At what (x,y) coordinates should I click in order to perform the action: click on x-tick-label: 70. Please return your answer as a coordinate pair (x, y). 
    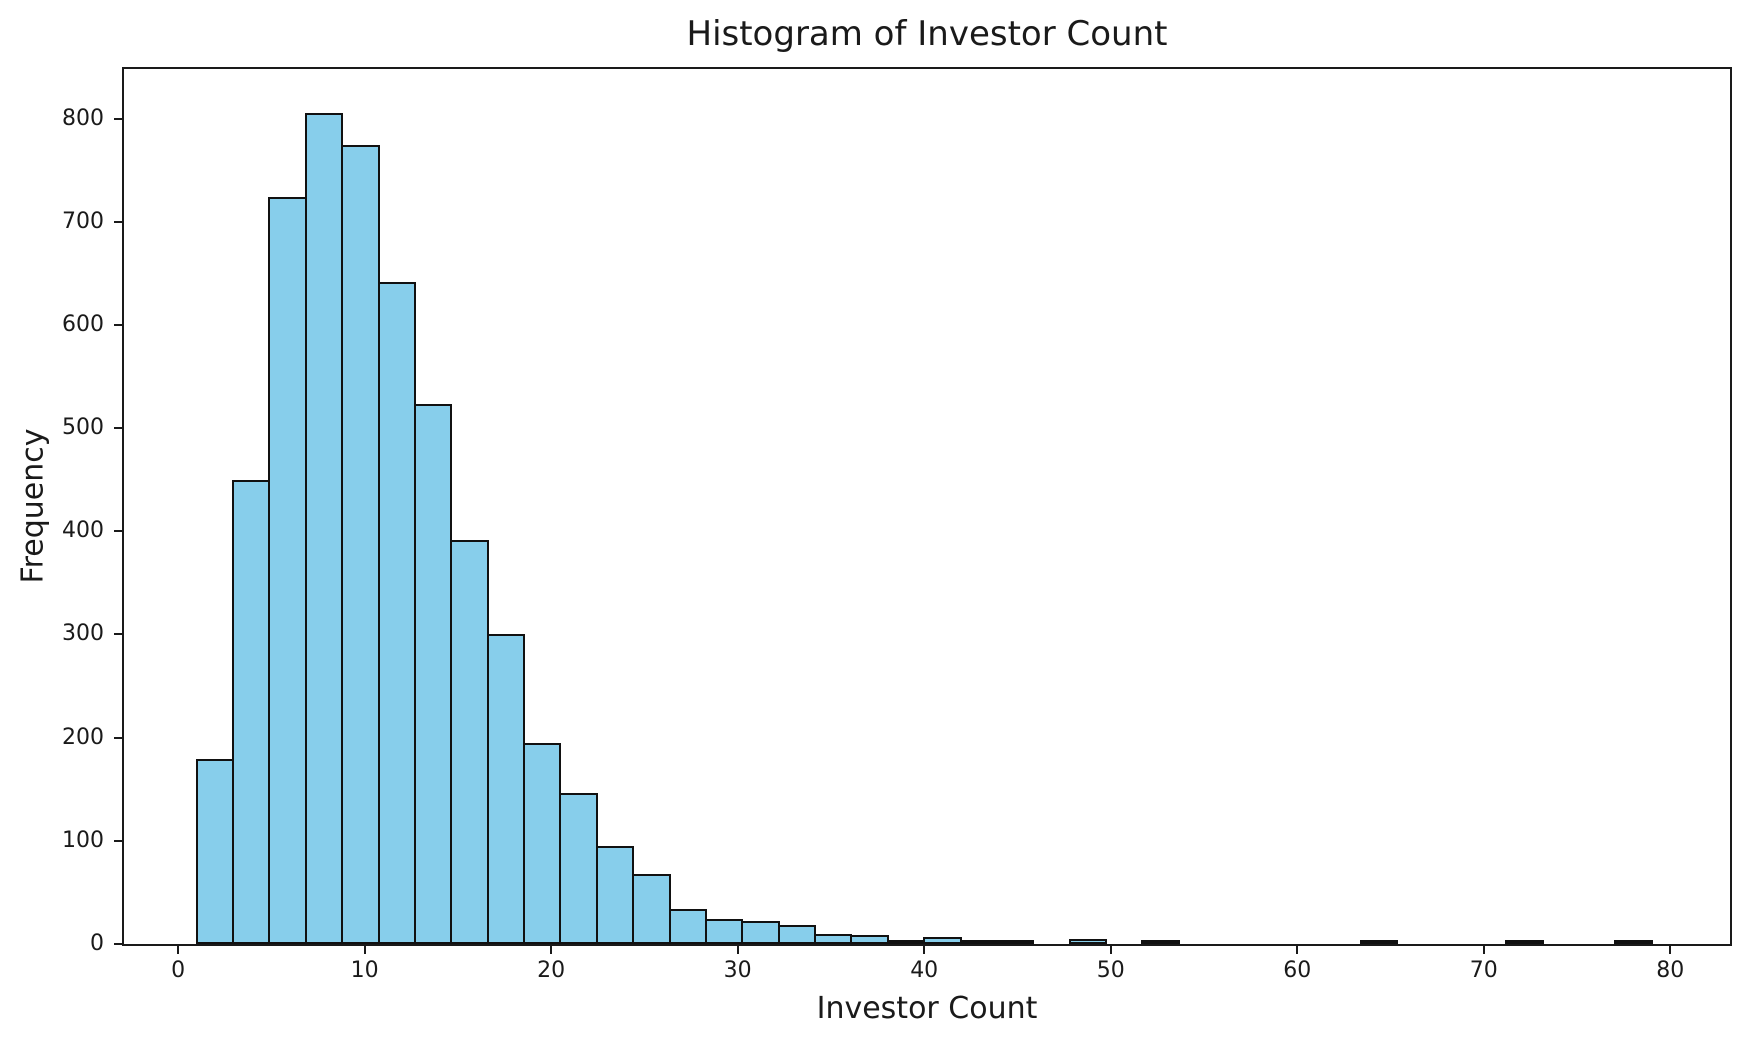
    Looking at the image, I should click on (1483, 970).